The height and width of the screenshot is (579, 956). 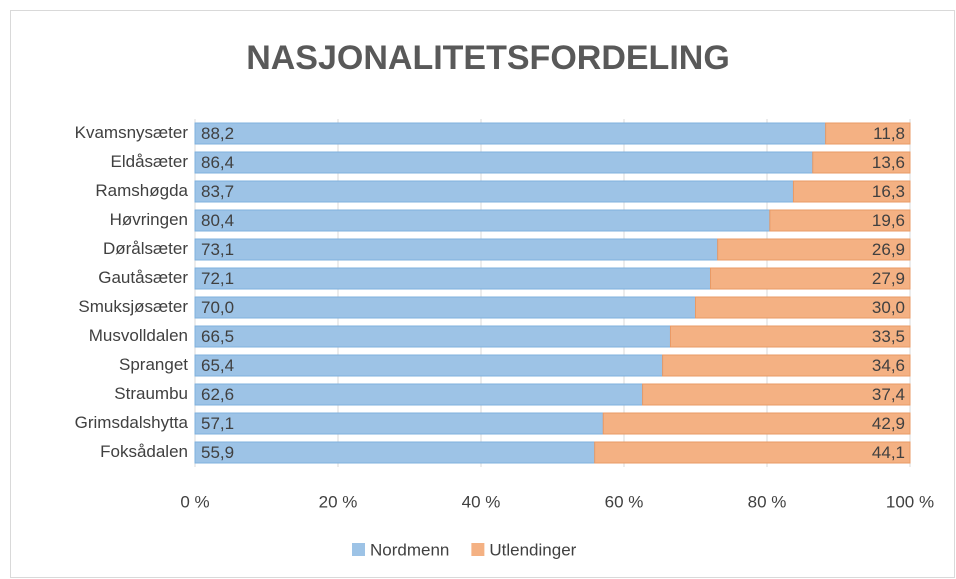 What do you see at coordinates (150, 161) in the screenshot?
I see `y-tick-label: Eldåsæter` at bounding box center [150, 161].